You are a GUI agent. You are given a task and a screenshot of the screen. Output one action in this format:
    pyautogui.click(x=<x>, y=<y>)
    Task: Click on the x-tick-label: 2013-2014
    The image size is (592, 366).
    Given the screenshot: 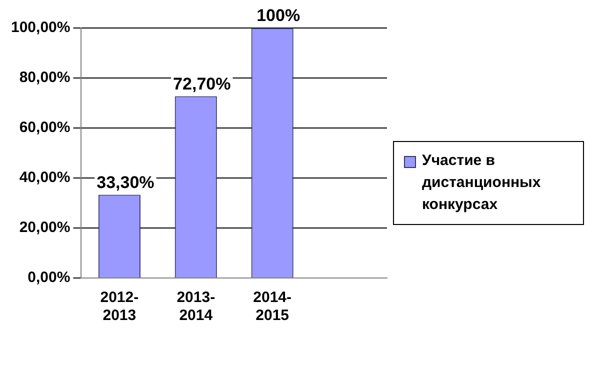 What is the action you would take?
    pyautogui.click(x=196, y=306)
    